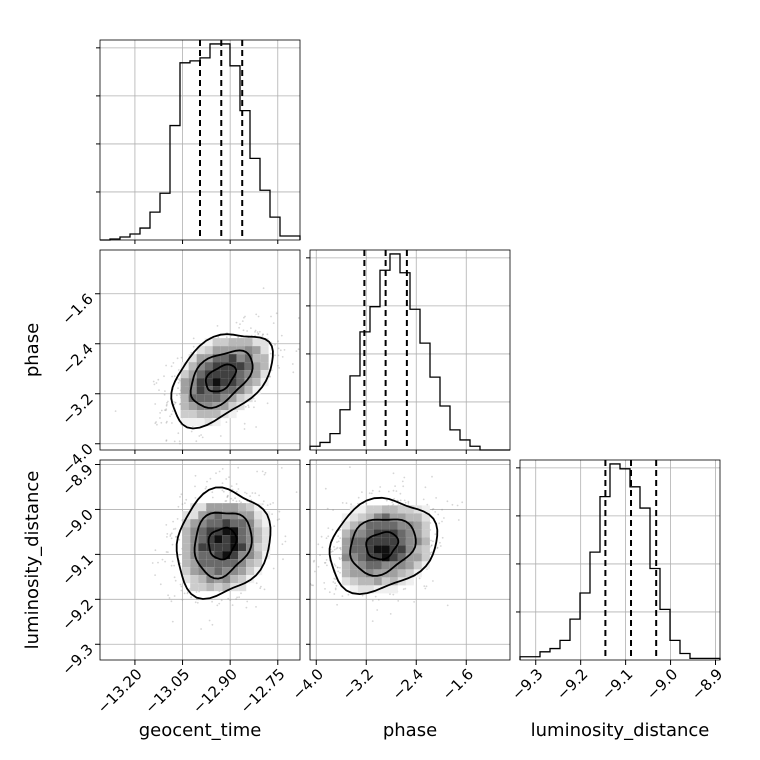 The height and width of the screenshot is (760, 760). What do you see at coordinates (77, 309) in the screenshot?
I see `y-tick-label-phase: −1.6` at bounding box center [77, 309].